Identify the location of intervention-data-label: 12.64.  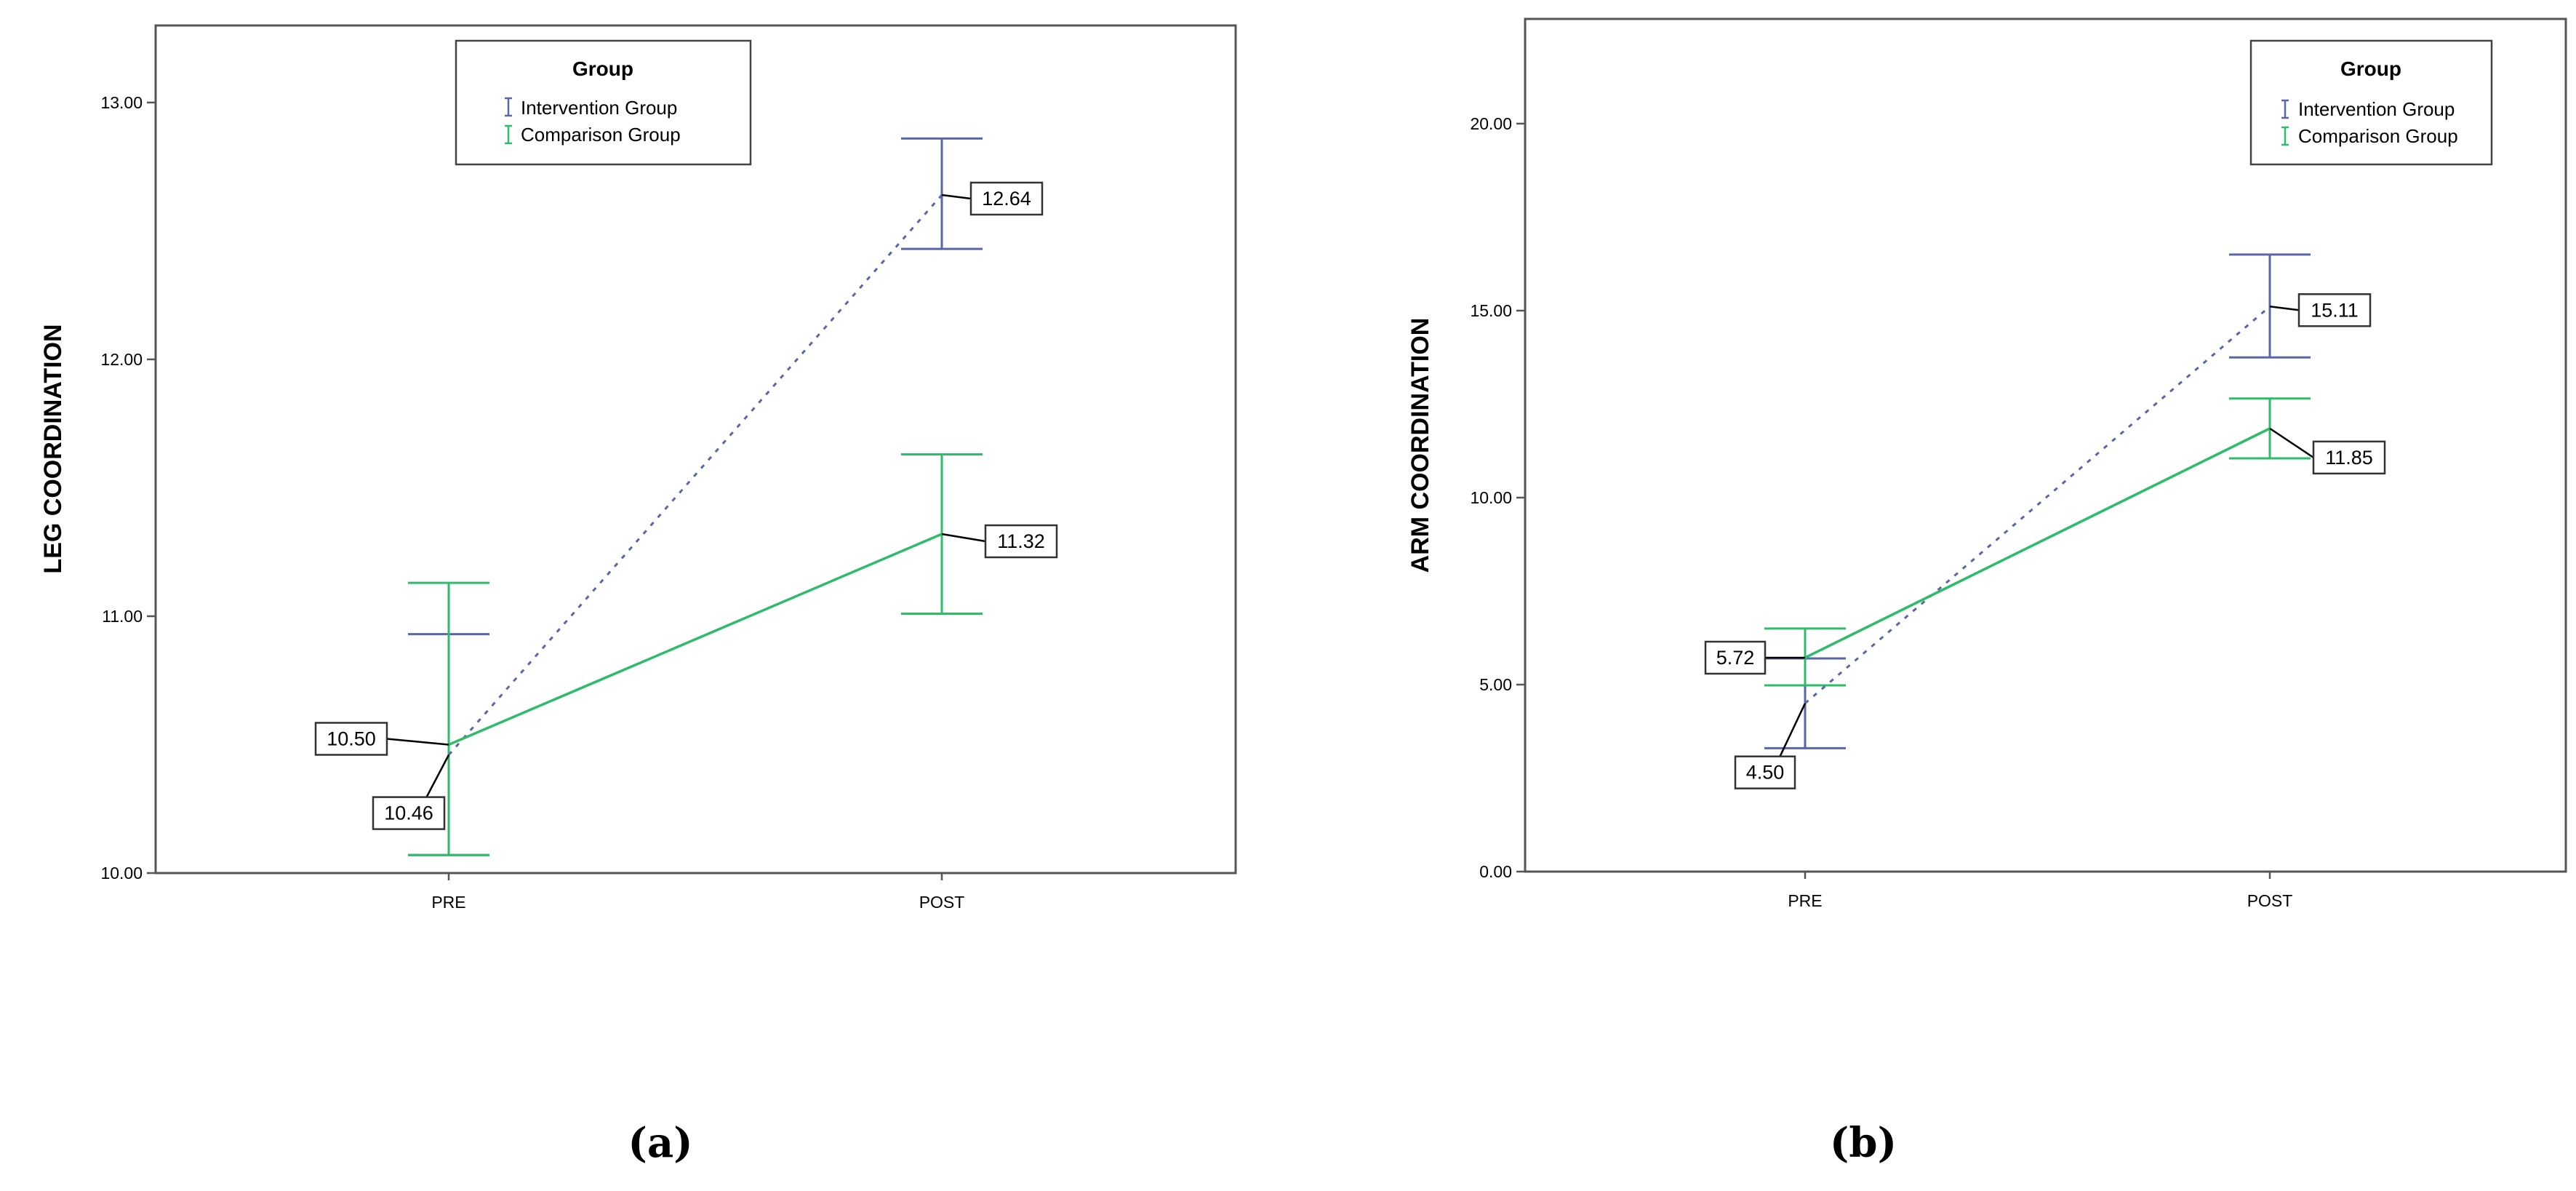
(1006, 199).